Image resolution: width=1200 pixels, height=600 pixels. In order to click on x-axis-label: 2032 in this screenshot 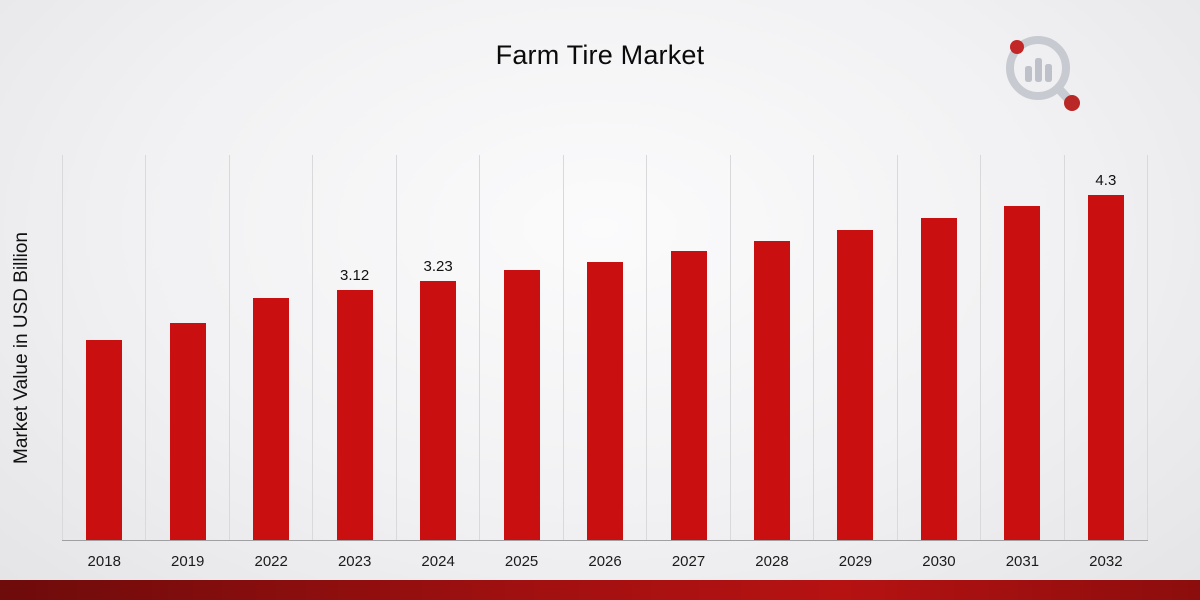, I will do `click(1106, 561)`.